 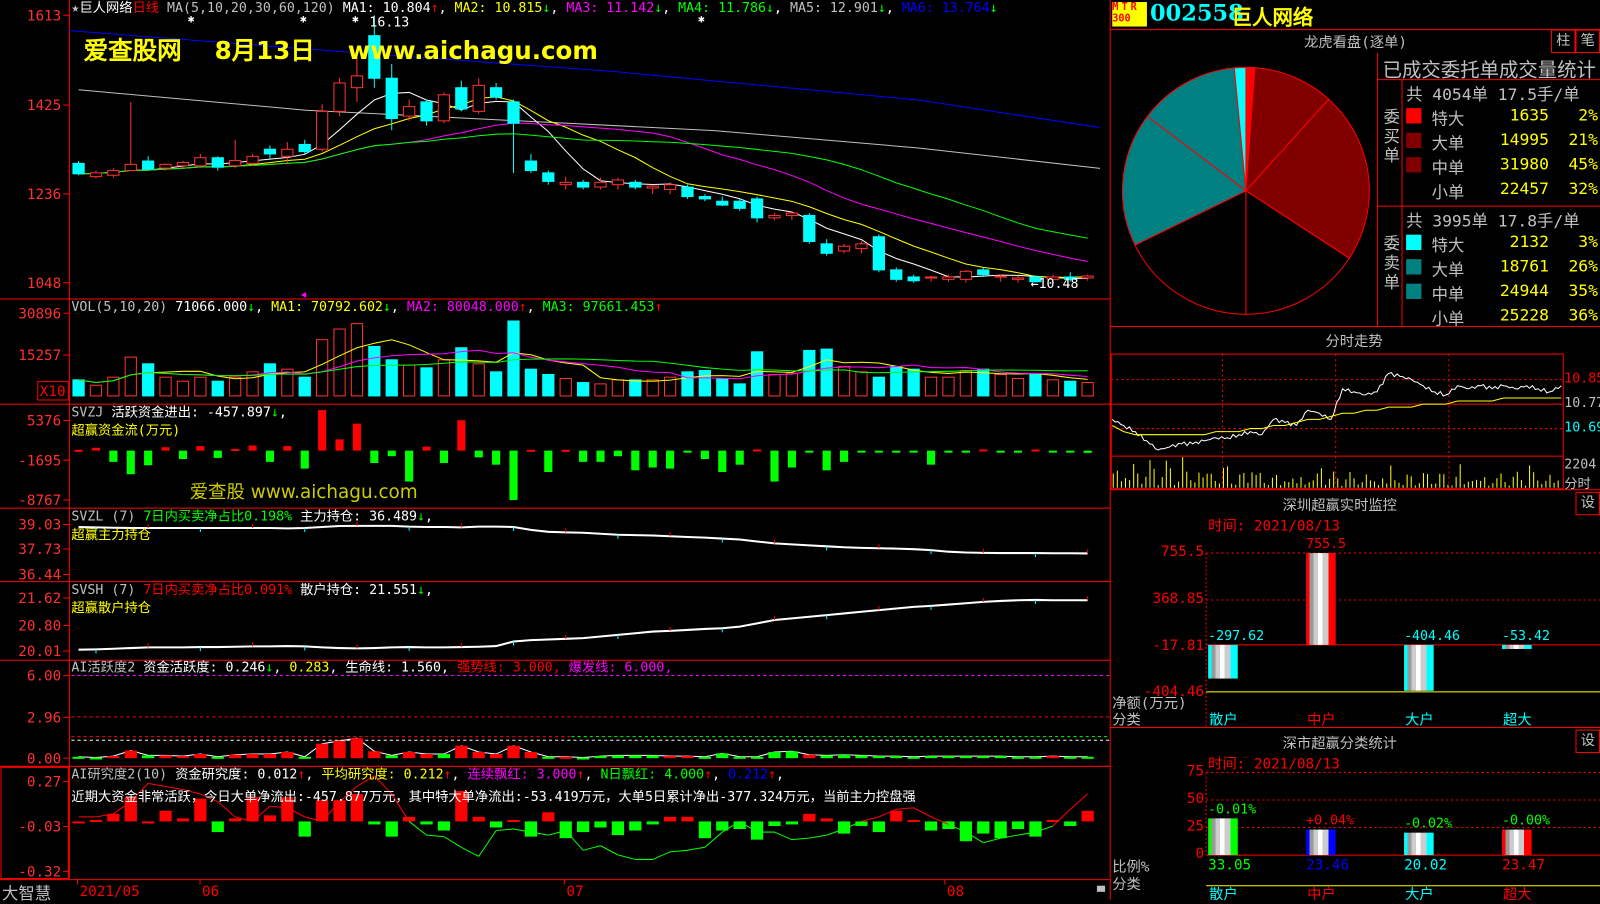 What do you see at coordinates (1230, 865) in the screenshot?
I see `stats-value-label: 33.05` at bounding box center [1230, 865].